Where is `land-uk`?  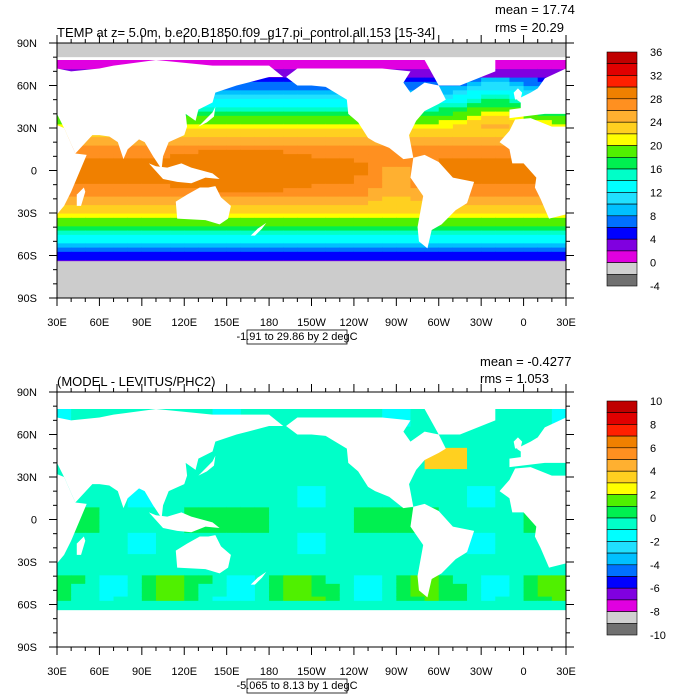
land-uk is located at coordinates (518, 94).